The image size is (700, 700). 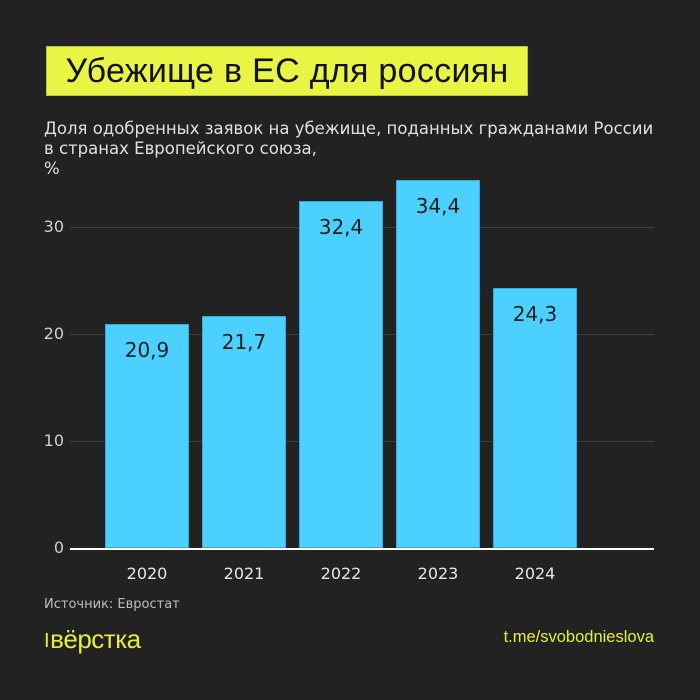 What do you see at coordinates (52, 168) in the screenshot?
I see `unit-label: %` at bounding box center [52, 168].